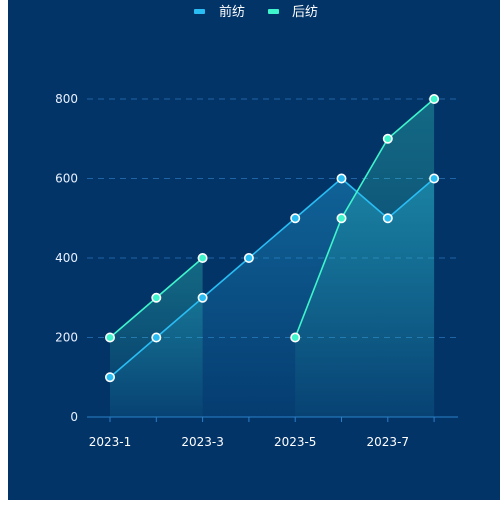  What do you see at coordinates (232, 12) in the screenshot?
I see `legend-label-0: 前纺` at bounding box center [232, 12].